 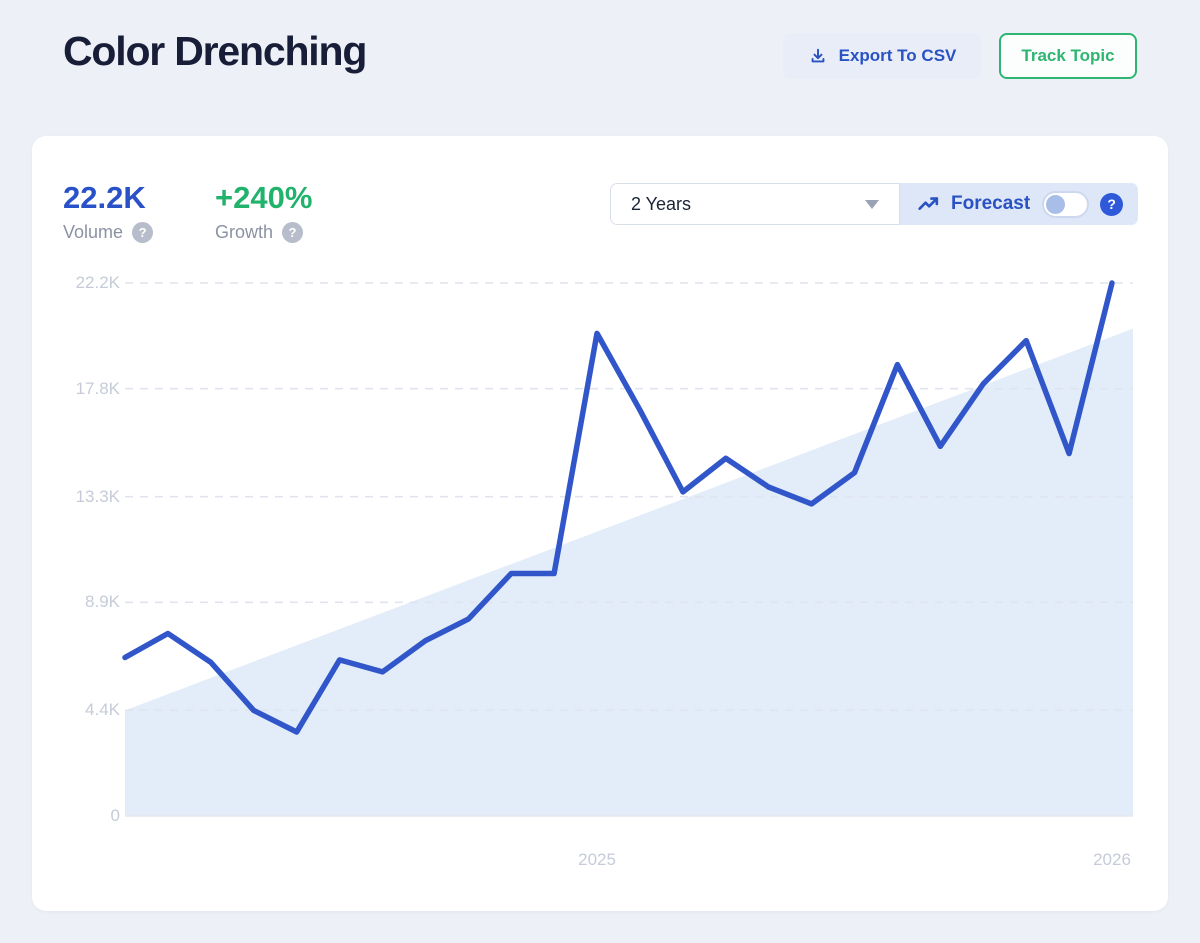 I want to click on time-range-value: 2 Years, so click(x=661, y=203).